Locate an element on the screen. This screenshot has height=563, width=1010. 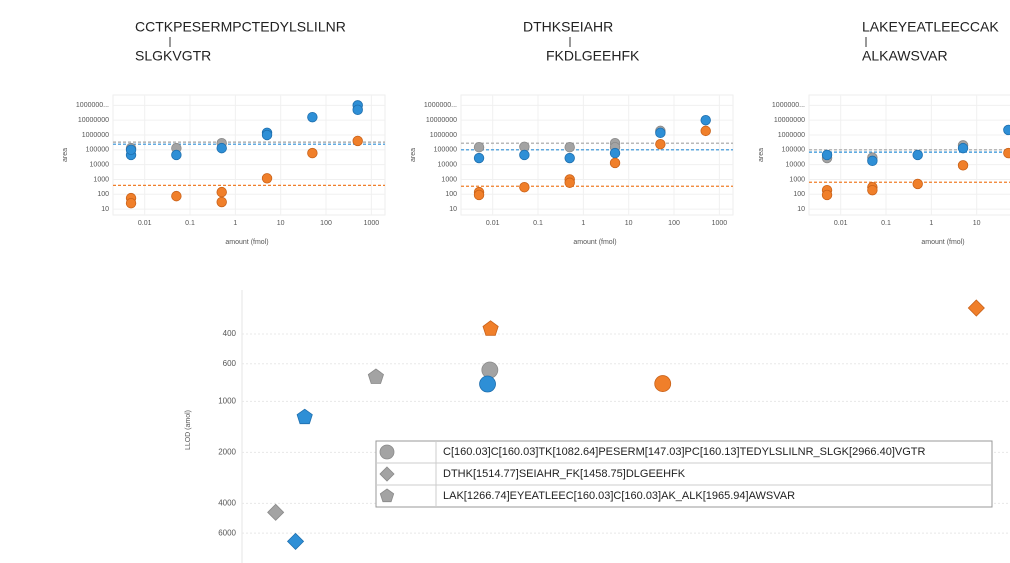
y-tick-label: 600 is located at coordinates (230, 363).